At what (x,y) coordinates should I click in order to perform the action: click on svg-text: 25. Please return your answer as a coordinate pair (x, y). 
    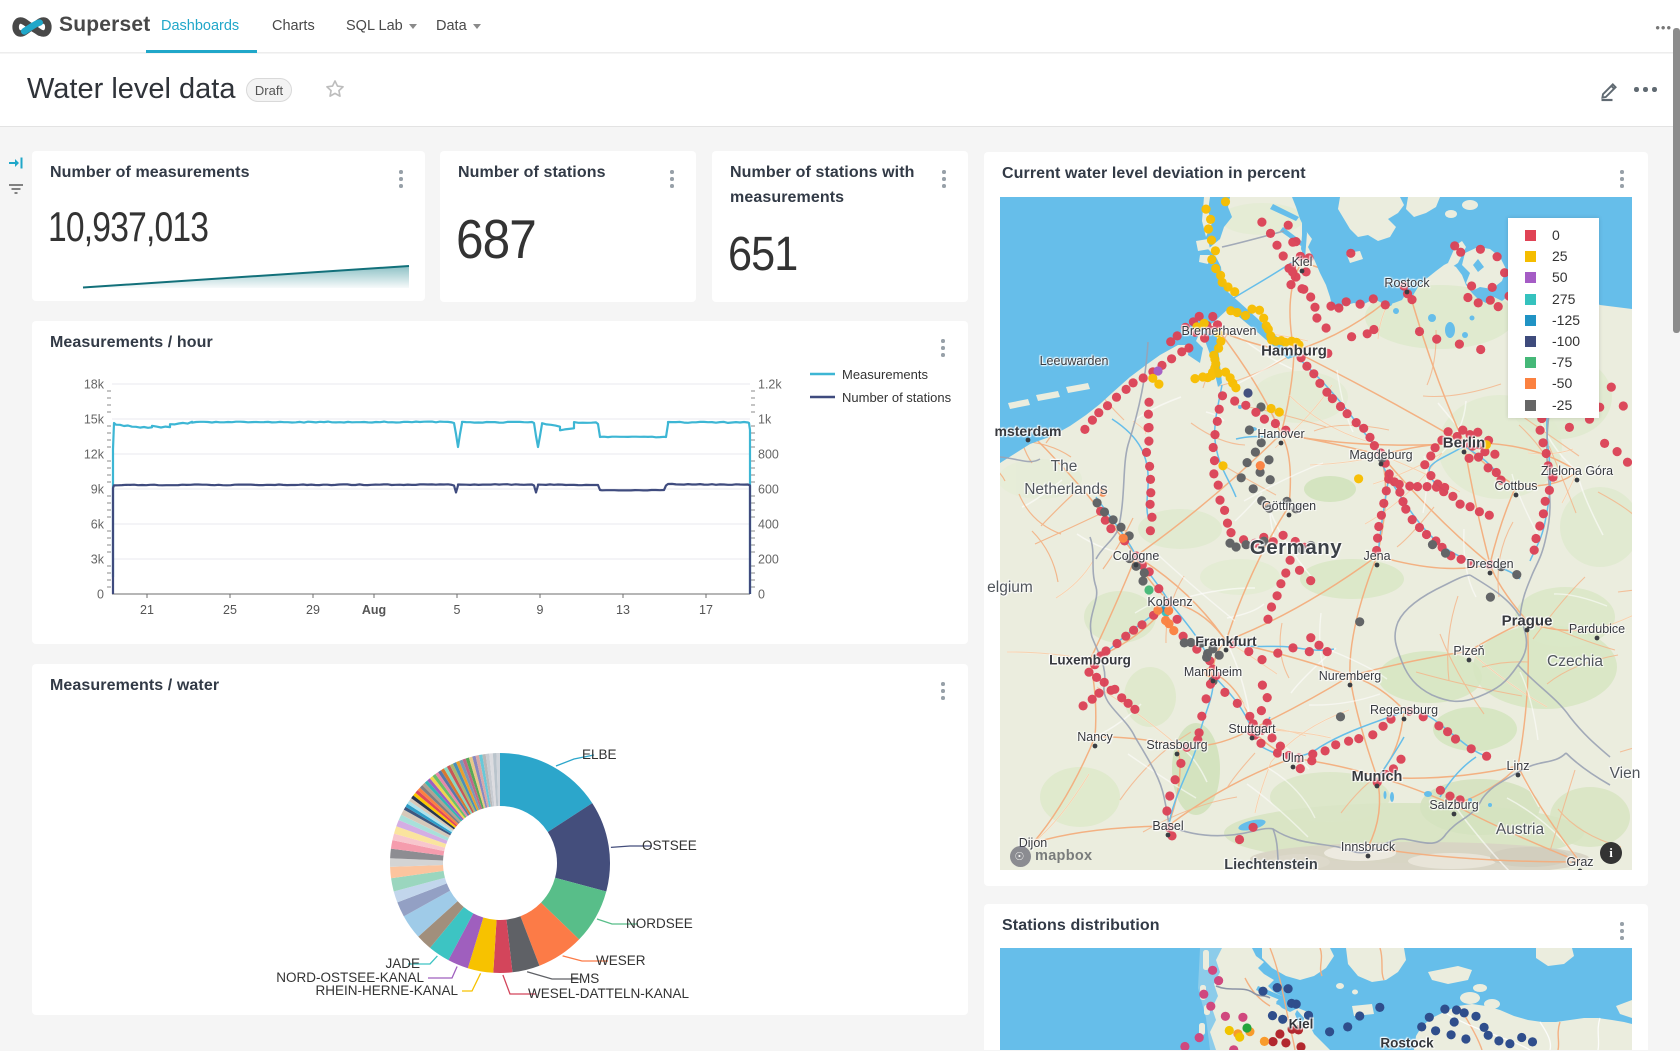
    Looking at the image, I should click on (230, 610).